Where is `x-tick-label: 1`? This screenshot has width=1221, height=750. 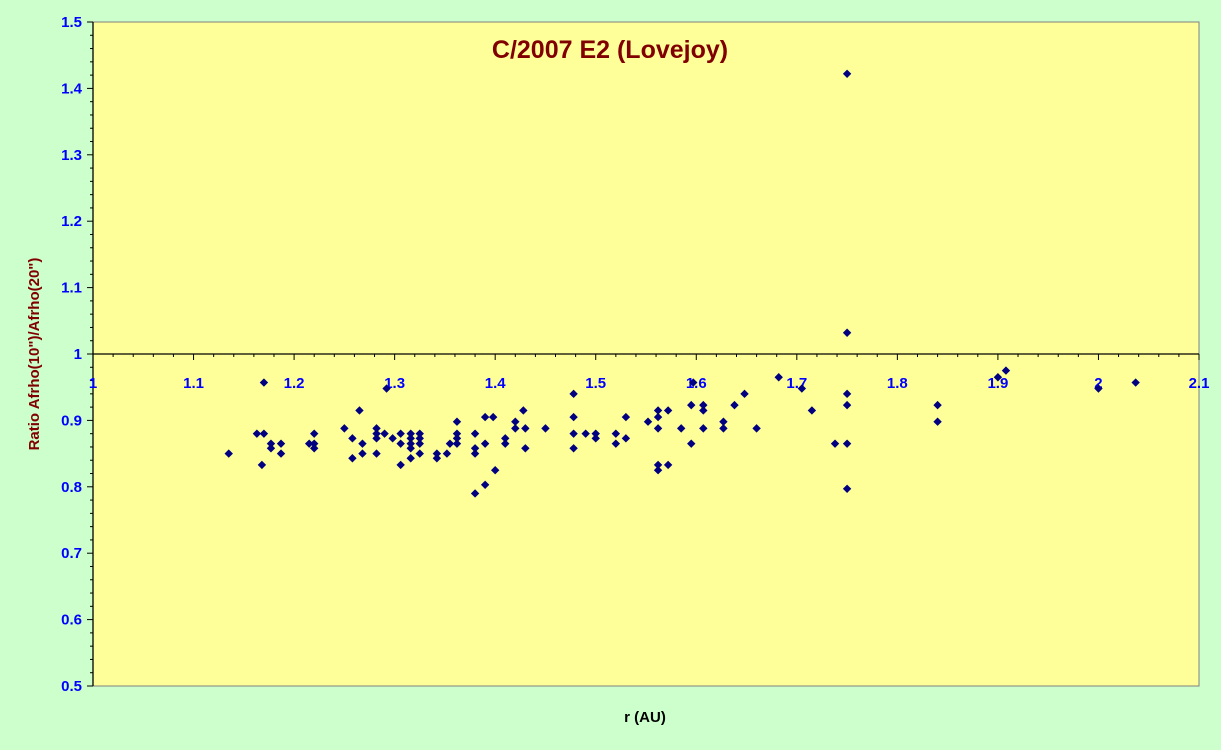 x-tick-label: 1 is located at coordinates (93, 383).